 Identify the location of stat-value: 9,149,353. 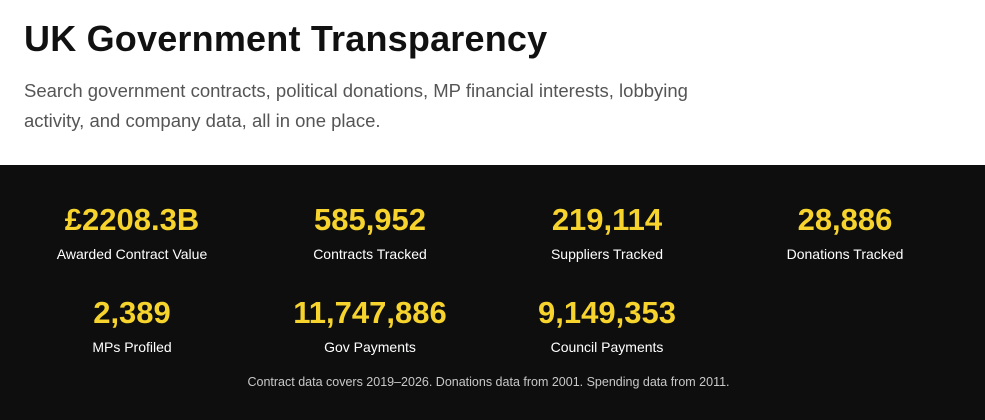
(607, 312).